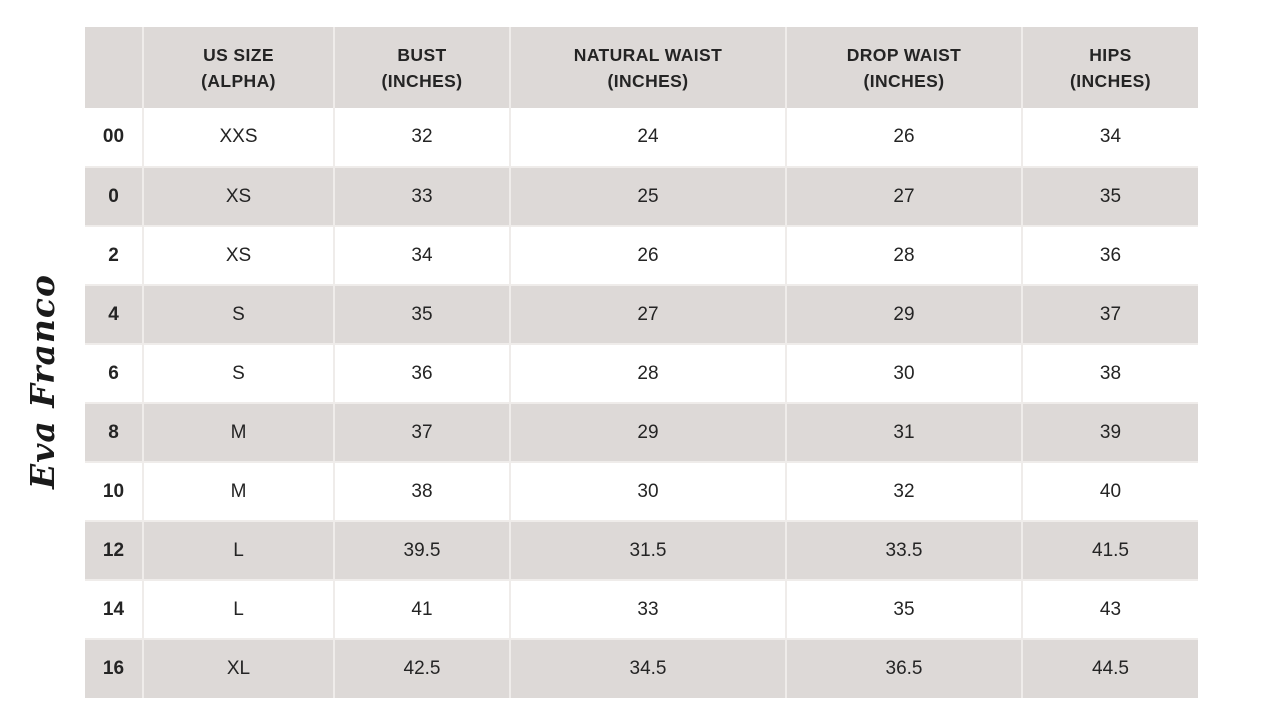 The height and width of the screenshot is (720, 1280). Describe the element at coordinates (422, 67) in the screenshot. I see `header-bust: BUST (INCHES)` at that location.